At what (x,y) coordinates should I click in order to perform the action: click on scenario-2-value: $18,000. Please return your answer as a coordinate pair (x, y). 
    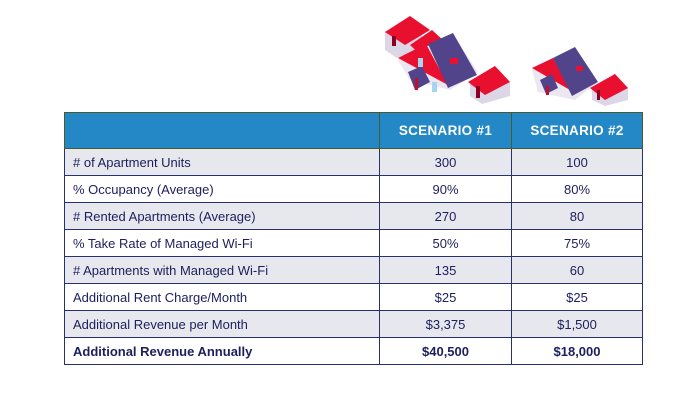
    Looking at the image, I should click on (577, 351).